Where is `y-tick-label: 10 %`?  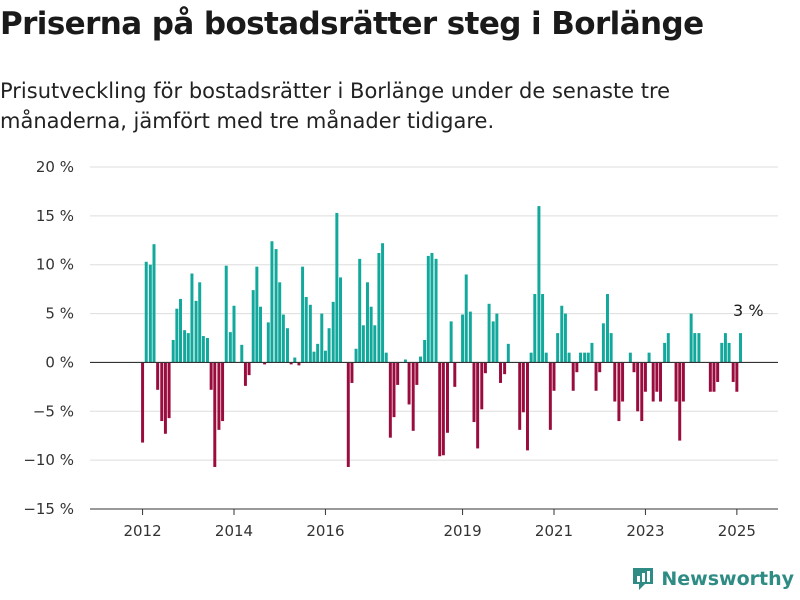
y-tick-label: 10 % is located at coordinates (55, 265).